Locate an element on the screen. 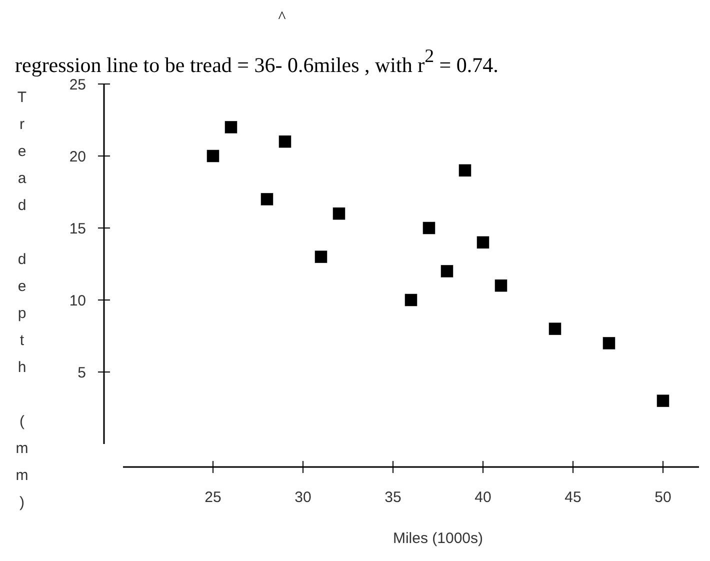 This screenshot has width=710, height=561. x-tick-label: 50 is located at coordinates (663, 497).